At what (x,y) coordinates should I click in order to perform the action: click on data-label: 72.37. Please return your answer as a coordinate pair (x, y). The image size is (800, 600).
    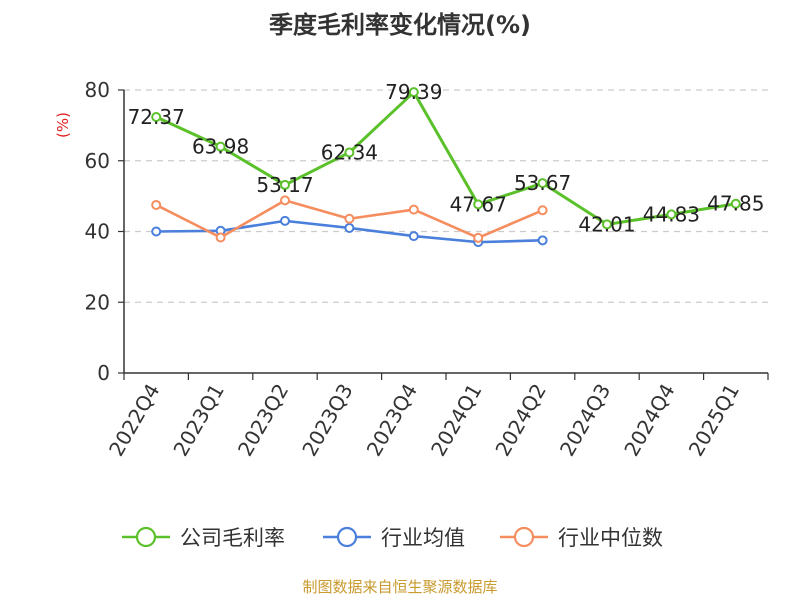
    Looking at the image, I should click on (156, 117).